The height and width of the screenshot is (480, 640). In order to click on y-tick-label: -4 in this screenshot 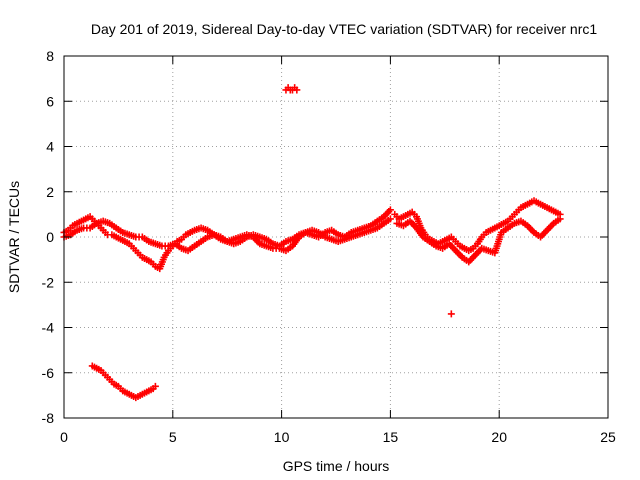, I will do `click(48, 328)`.